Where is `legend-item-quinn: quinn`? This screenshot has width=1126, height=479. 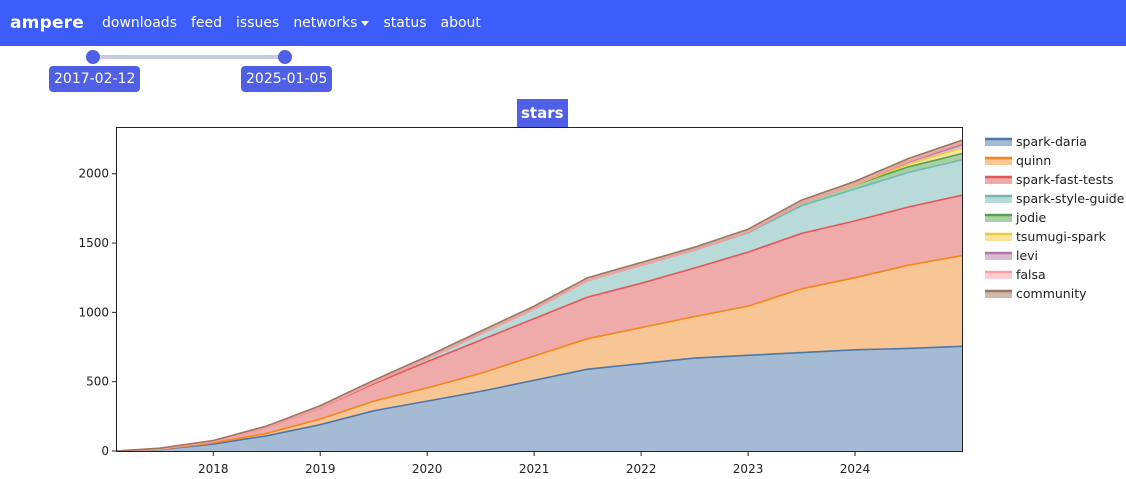 legend-item-quinn: quinn is located at coordinates (1018, 160).